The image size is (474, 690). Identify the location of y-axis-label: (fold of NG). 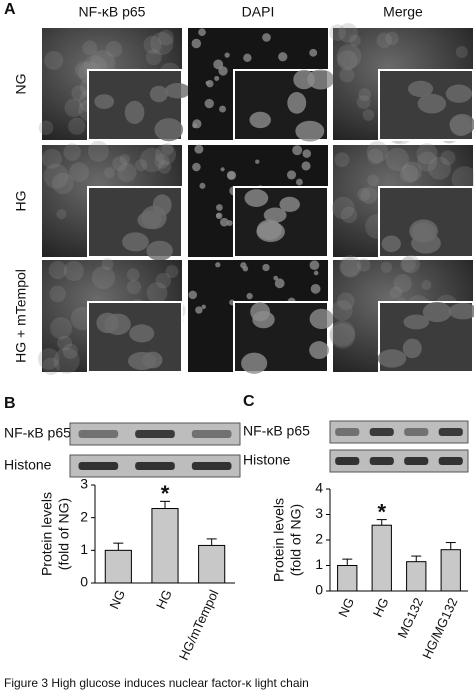
(296, 540).